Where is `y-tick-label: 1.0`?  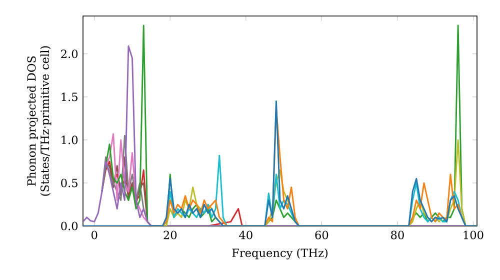
y-tick-label: 1.0 is located at coordinates (70, 140).